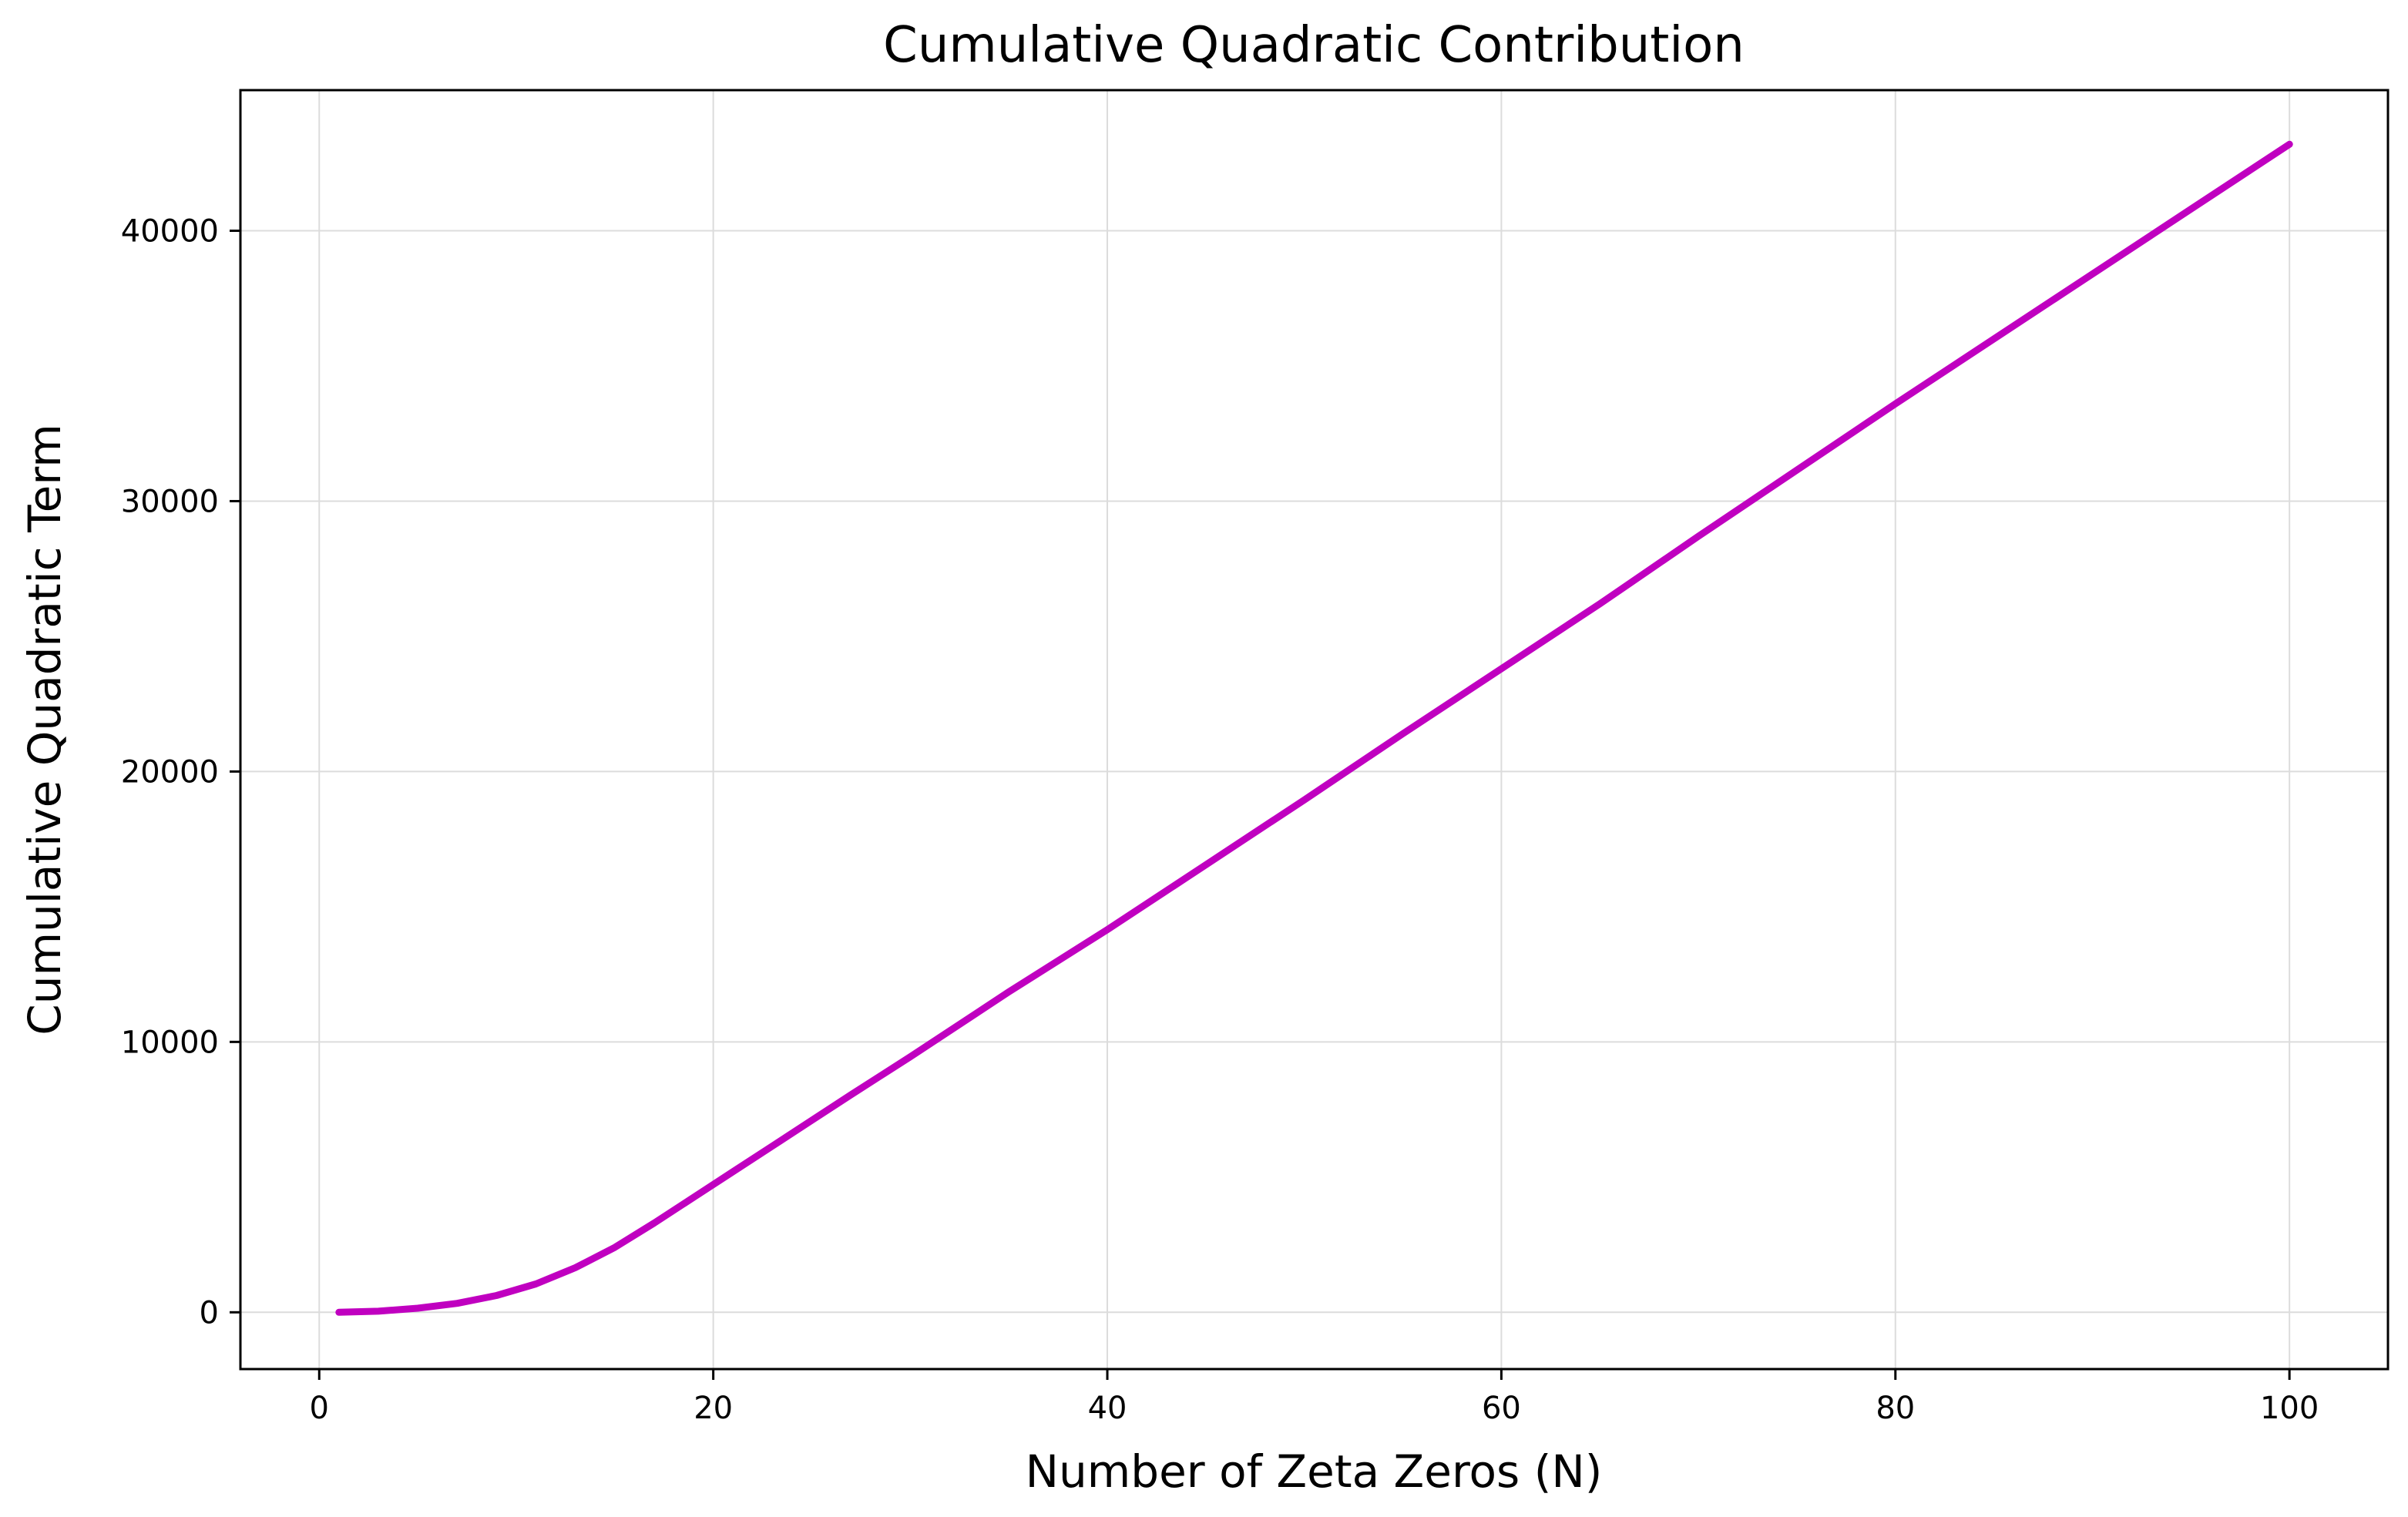 This screenshot has width=2408, height=1517. I want to click on x-axis-label: Number of Zeta Zeros (N), so click(1314, 1471).